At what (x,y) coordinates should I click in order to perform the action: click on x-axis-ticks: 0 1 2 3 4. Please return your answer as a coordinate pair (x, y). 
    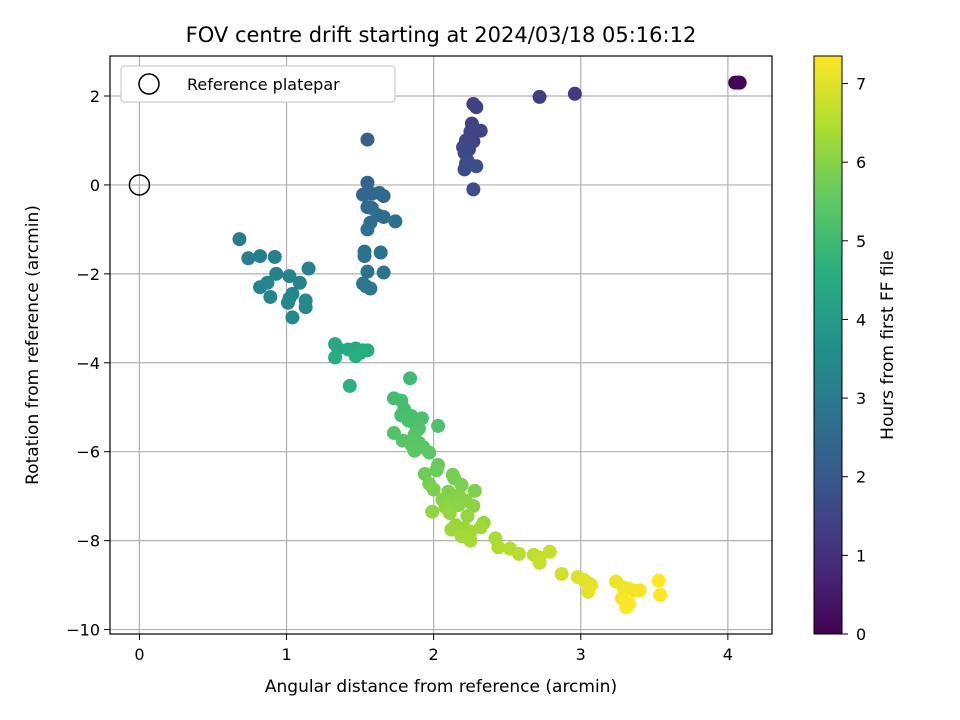
    Looking at the image, I should click on (433, 649).